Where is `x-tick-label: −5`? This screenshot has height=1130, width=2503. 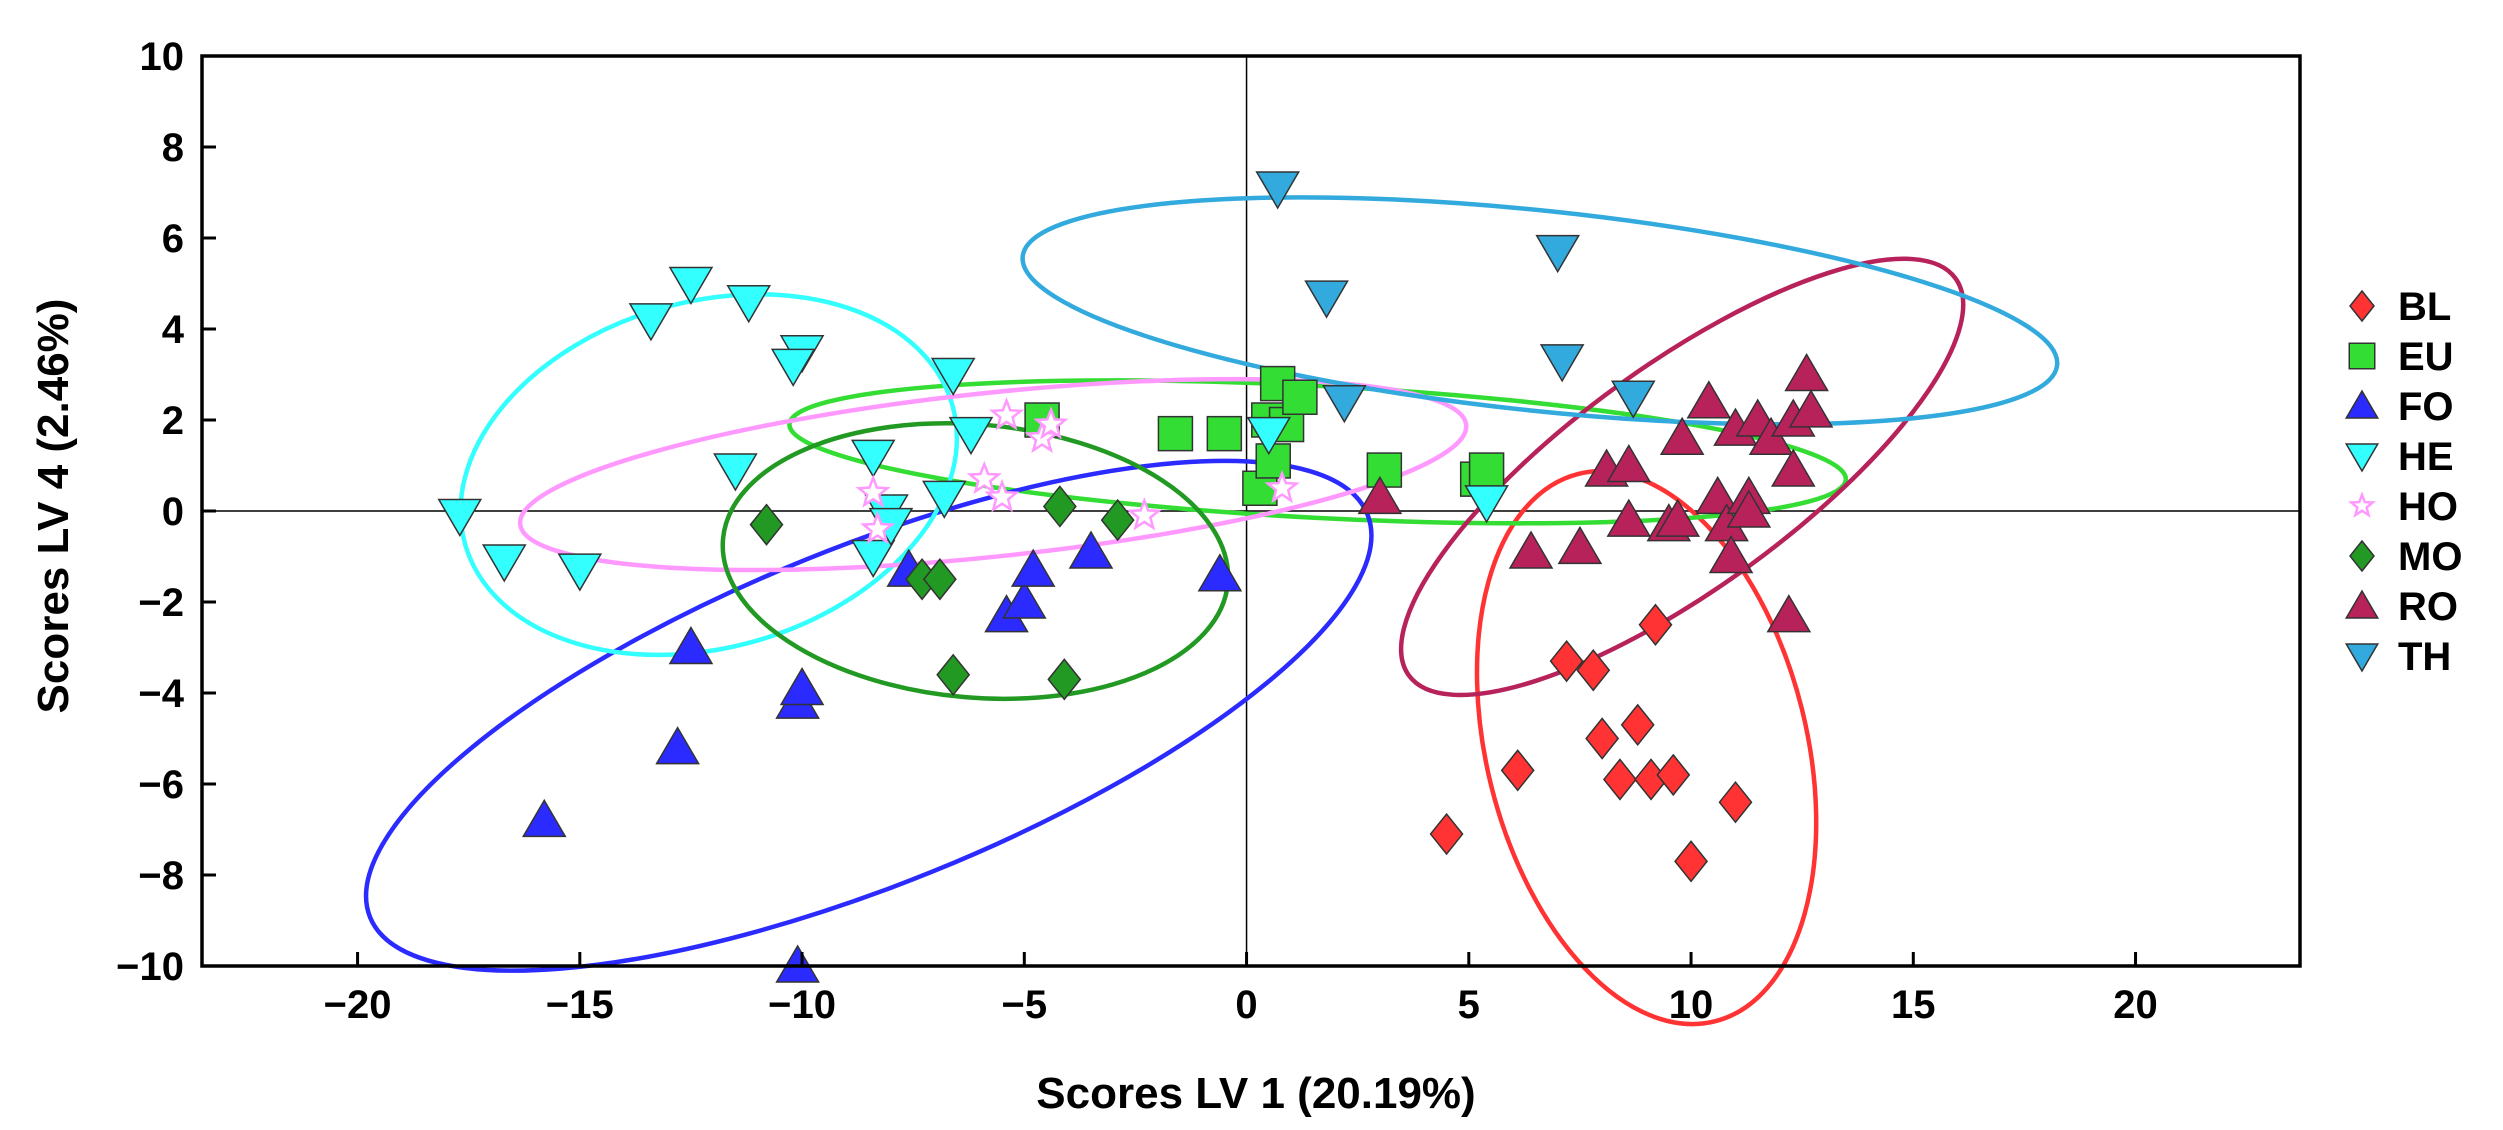 x-tick-label: −5 is located at coordinates (1025, 1005).